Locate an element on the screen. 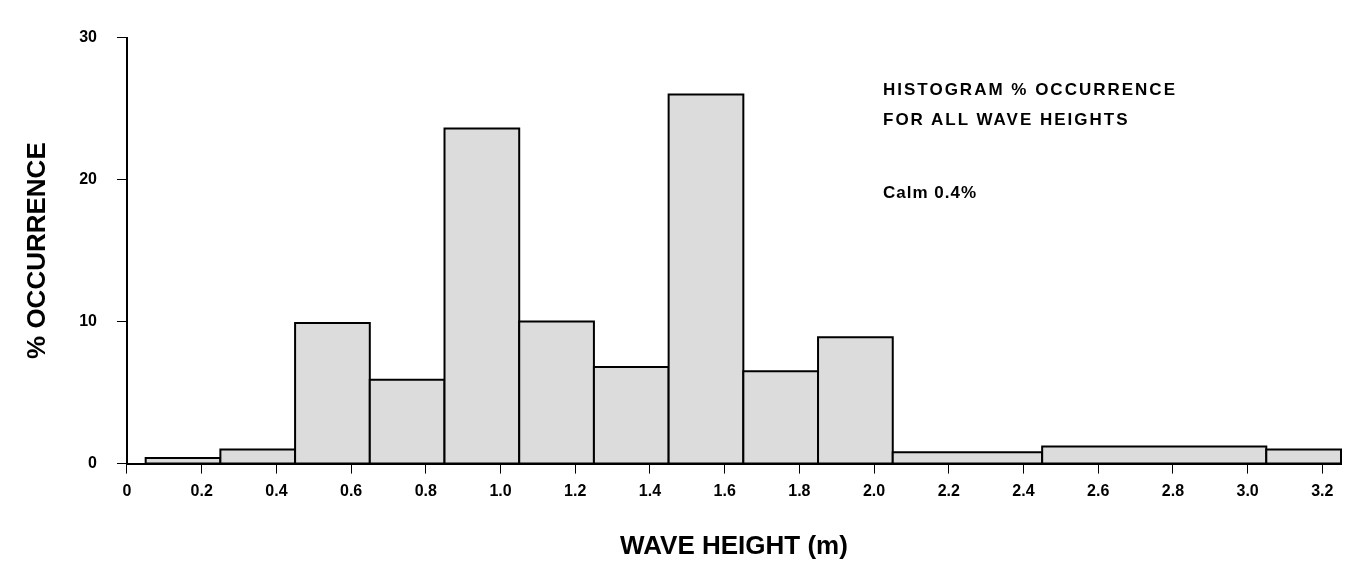  y-axis-title: % OCCURRENCE is located at coordinates (35, 250).